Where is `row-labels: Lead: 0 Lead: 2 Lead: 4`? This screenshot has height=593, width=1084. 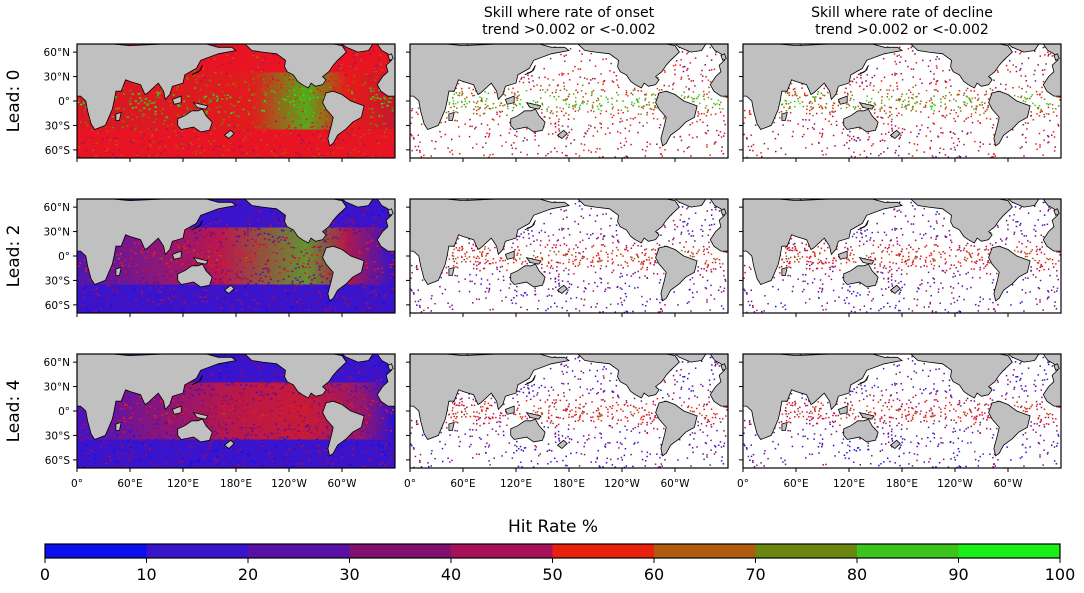 row-labels: Lead: 0 Lead: 2 Lead: 4 is located at coordinates (14, 256).